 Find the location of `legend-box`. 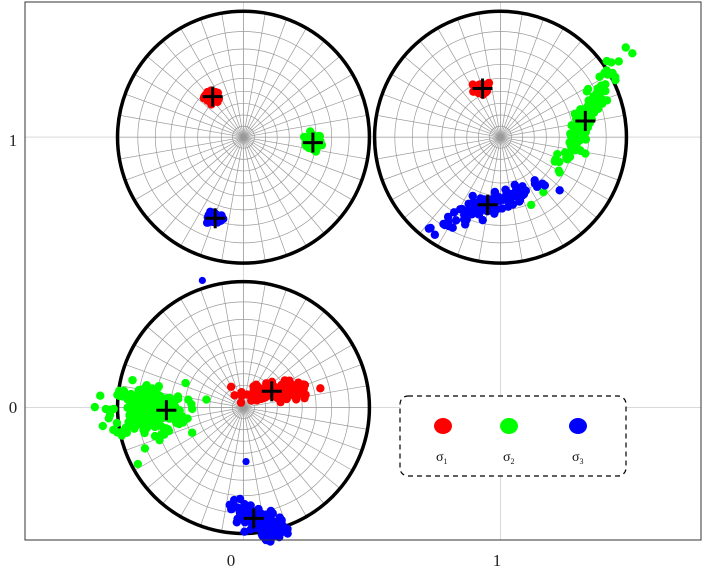

legend-box is located at coordinates (513, 436).